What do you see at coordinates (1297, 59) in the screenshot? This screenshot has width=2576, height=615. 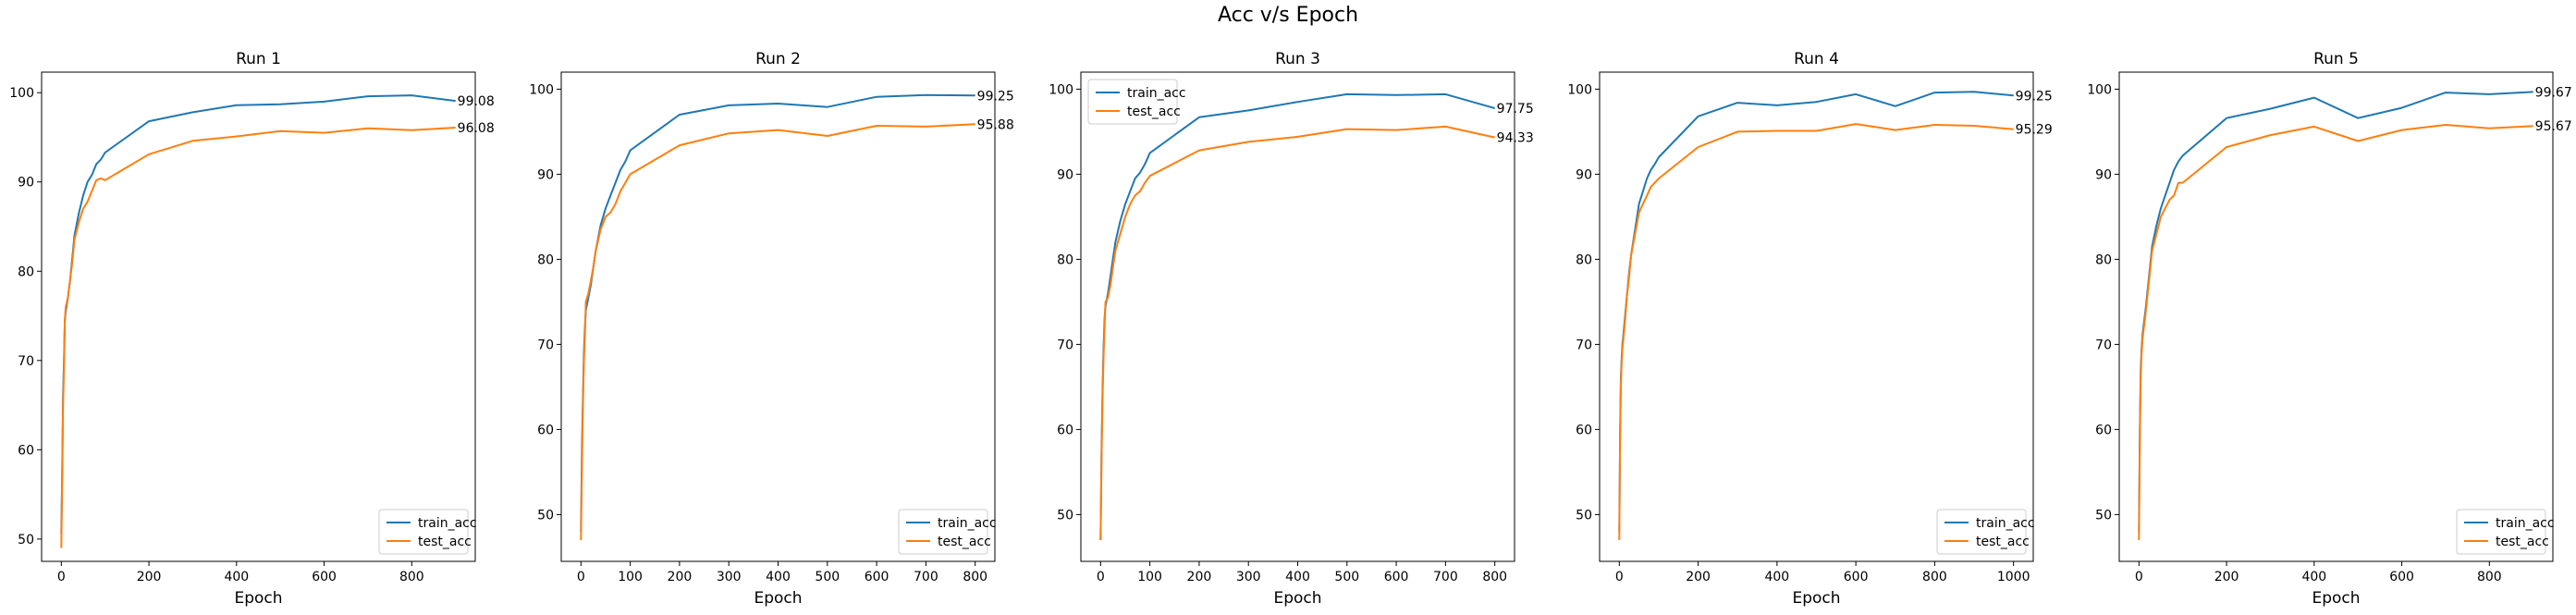 I see `subplot-title: Run 3` at bounding box center [1297, 59].